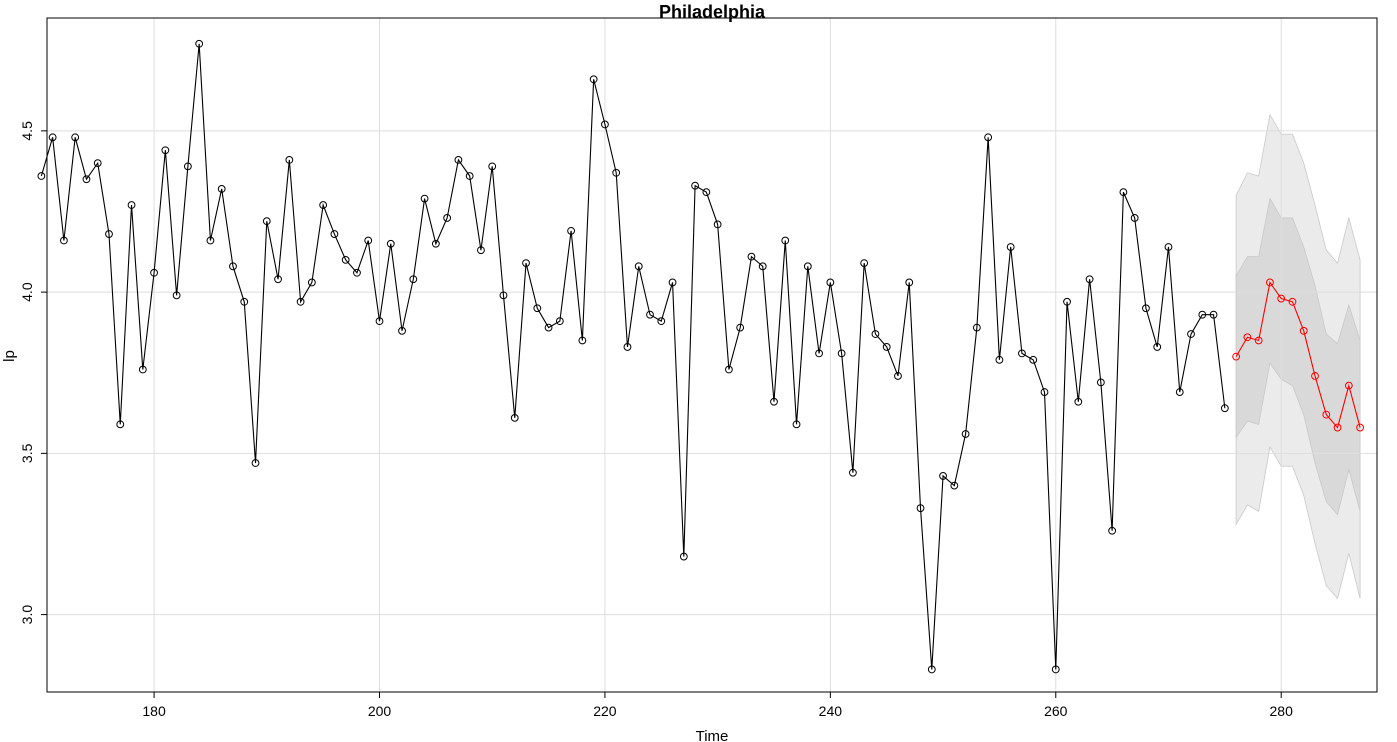 The height and width of the screenshot is (742, 1397). What do you see at coordinates (27, 453) in the screenshot?
I see `y-tick-label: 3.5` at bounding box center [27, 453].